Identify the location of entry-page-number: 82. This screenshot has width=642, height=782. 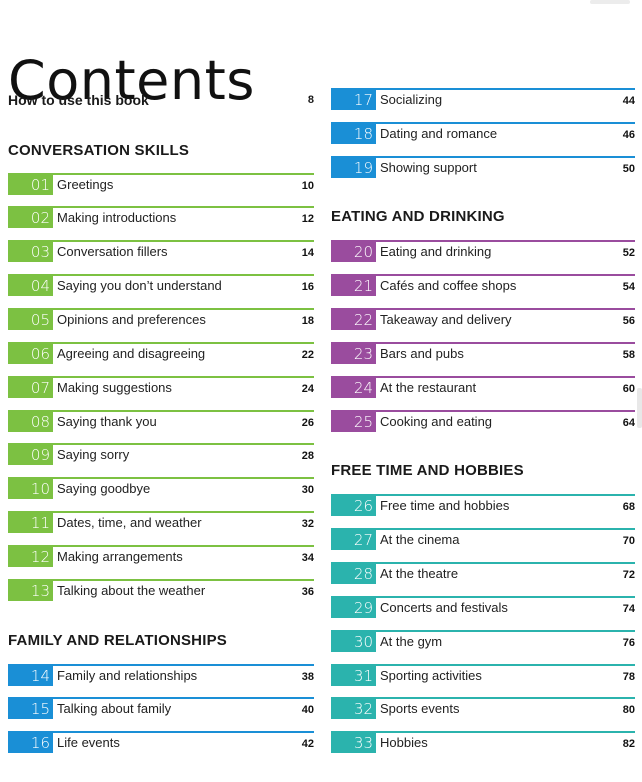
(628, 744).